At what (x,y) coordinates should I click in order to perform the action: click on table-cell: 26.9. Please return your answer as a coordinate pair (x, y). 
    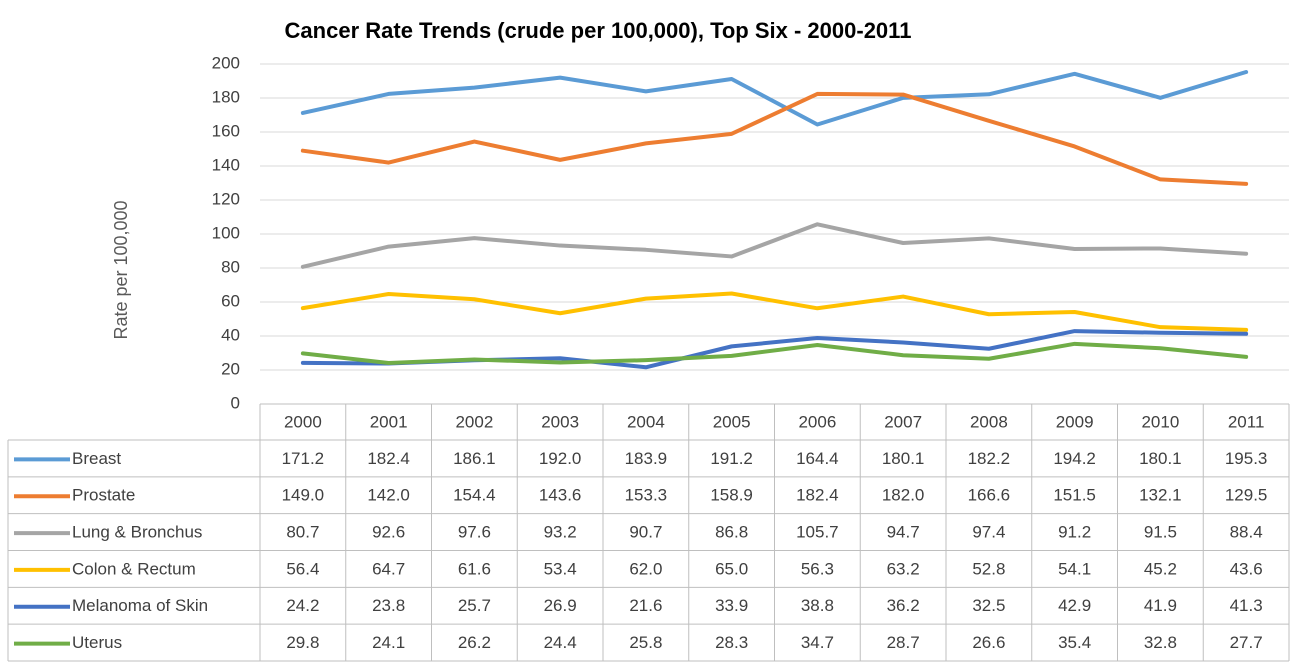
    Looking at the image, I should click on (560, 605).